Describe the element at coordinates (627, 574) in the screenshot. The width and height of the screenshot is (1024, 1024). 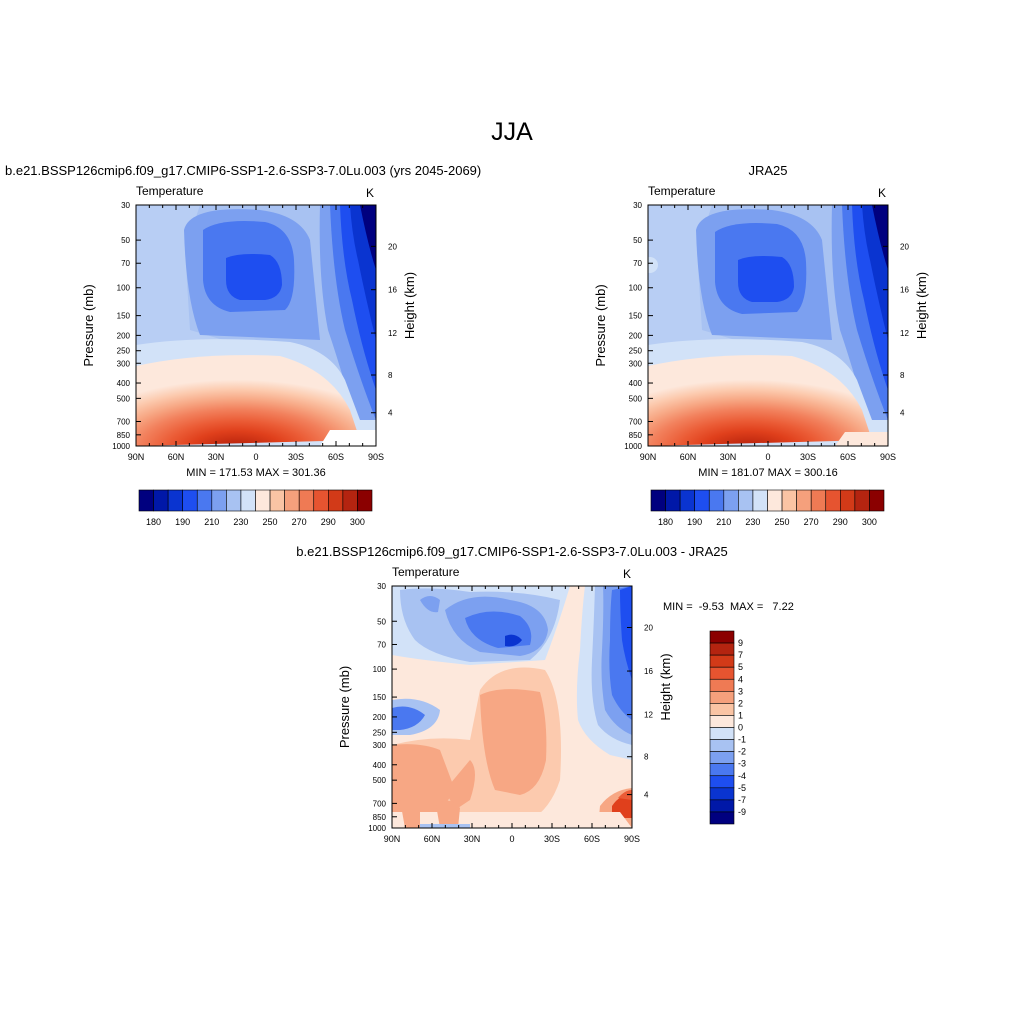
I see `panel-3-units: K` at that location.